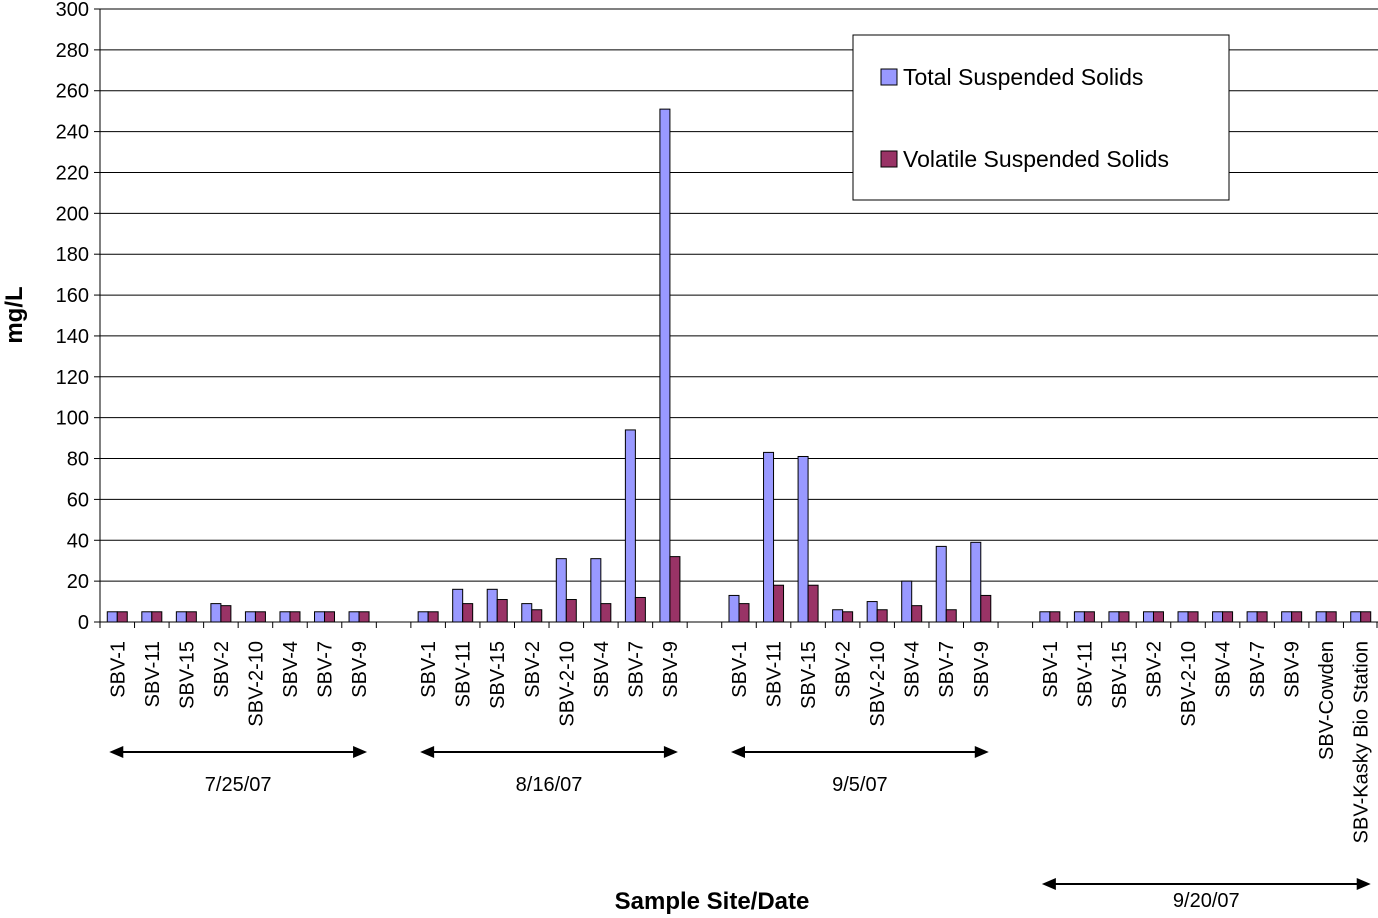 The width and height of the screenshot is (1378, 918). I want to click on x-tick-label: SBV-Cowden, so click(1327, 700).